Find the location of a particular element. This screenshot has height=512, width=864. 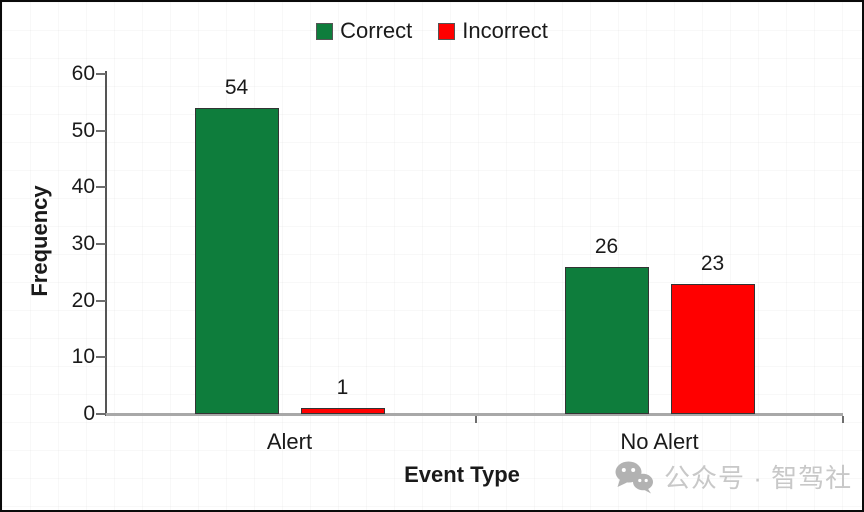

y-tick-label: 0 is located at coordinates (89, 413).